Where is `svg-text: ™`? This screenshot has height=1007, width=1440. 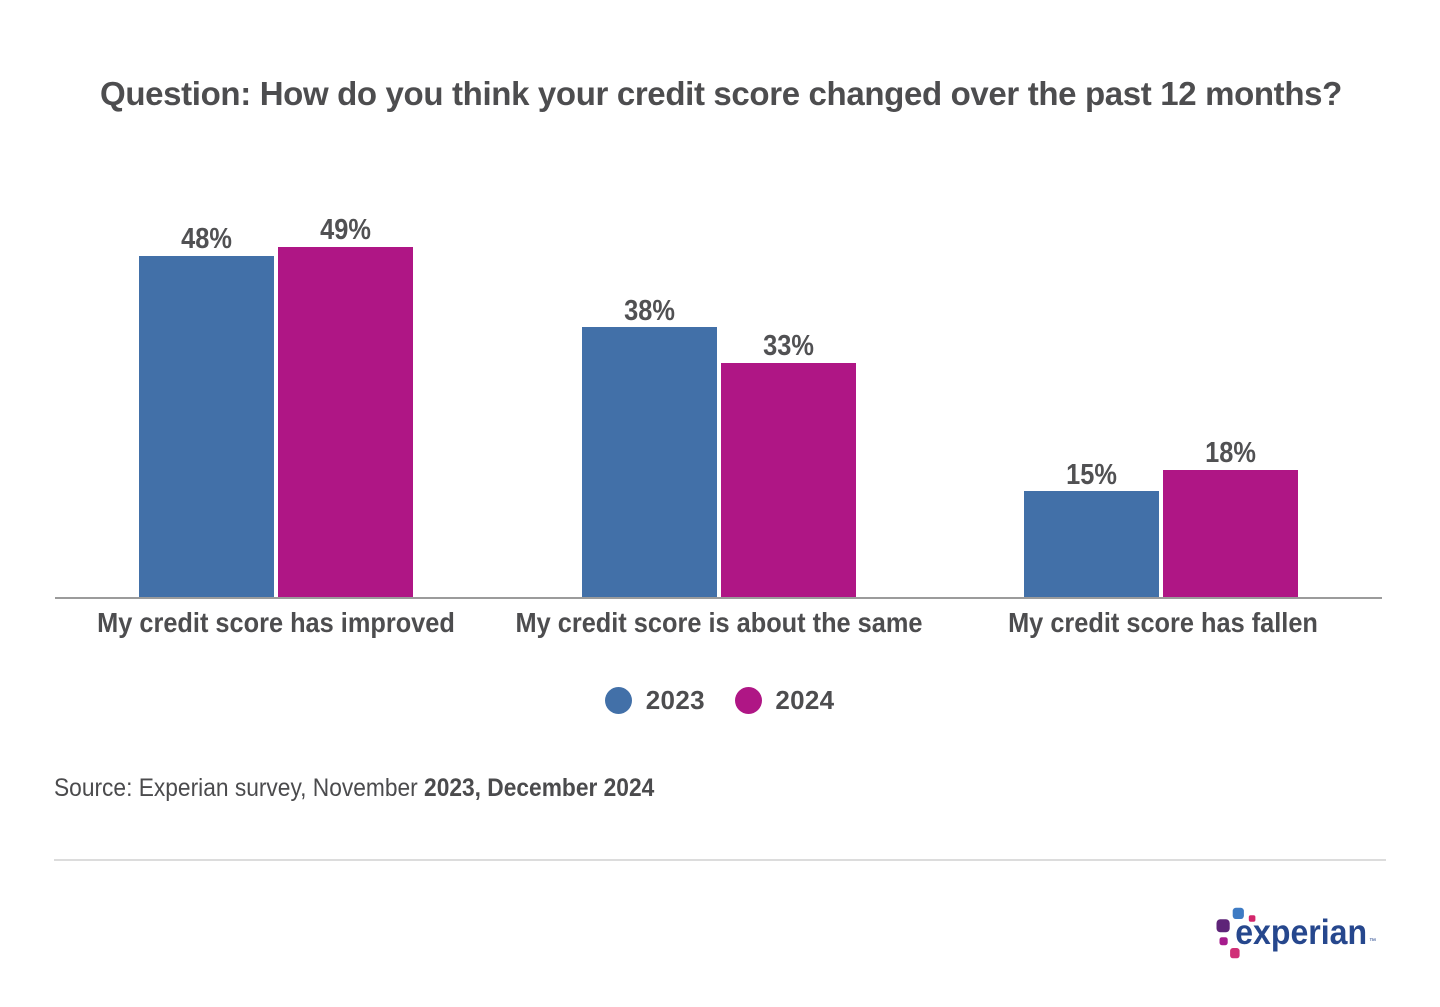 svg-text: ™ is located at coordinates (1372, 941).